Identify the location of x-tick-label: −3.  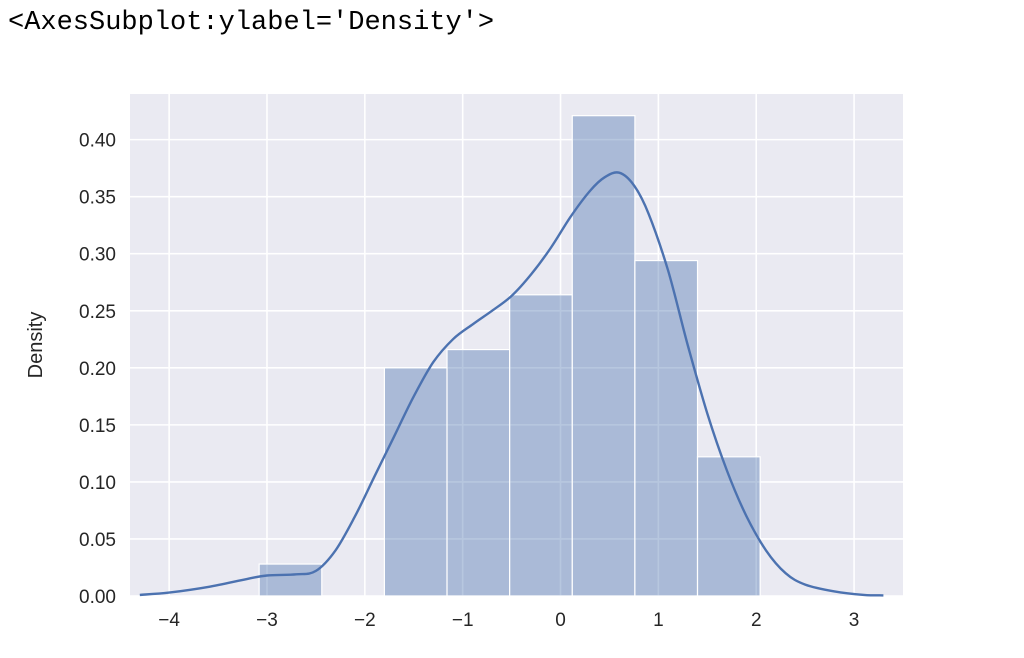
(267, 620).